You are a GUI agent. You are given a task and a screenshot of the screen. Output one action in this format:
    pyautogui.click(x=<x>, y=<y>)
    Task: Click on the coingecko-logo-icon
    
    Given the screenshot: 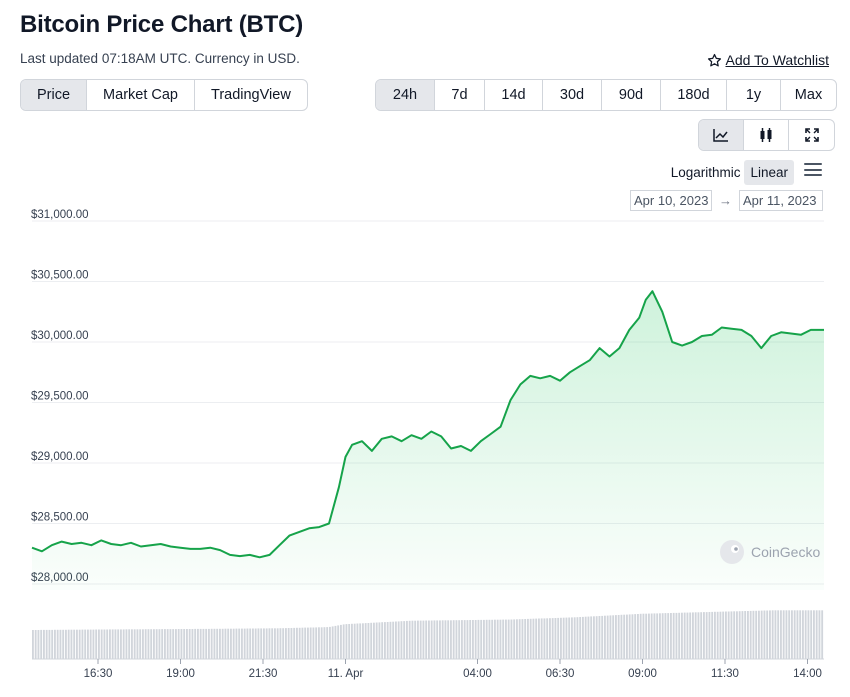 What is the action you would take?
    pyautogui.click(x=732, y=552)
    